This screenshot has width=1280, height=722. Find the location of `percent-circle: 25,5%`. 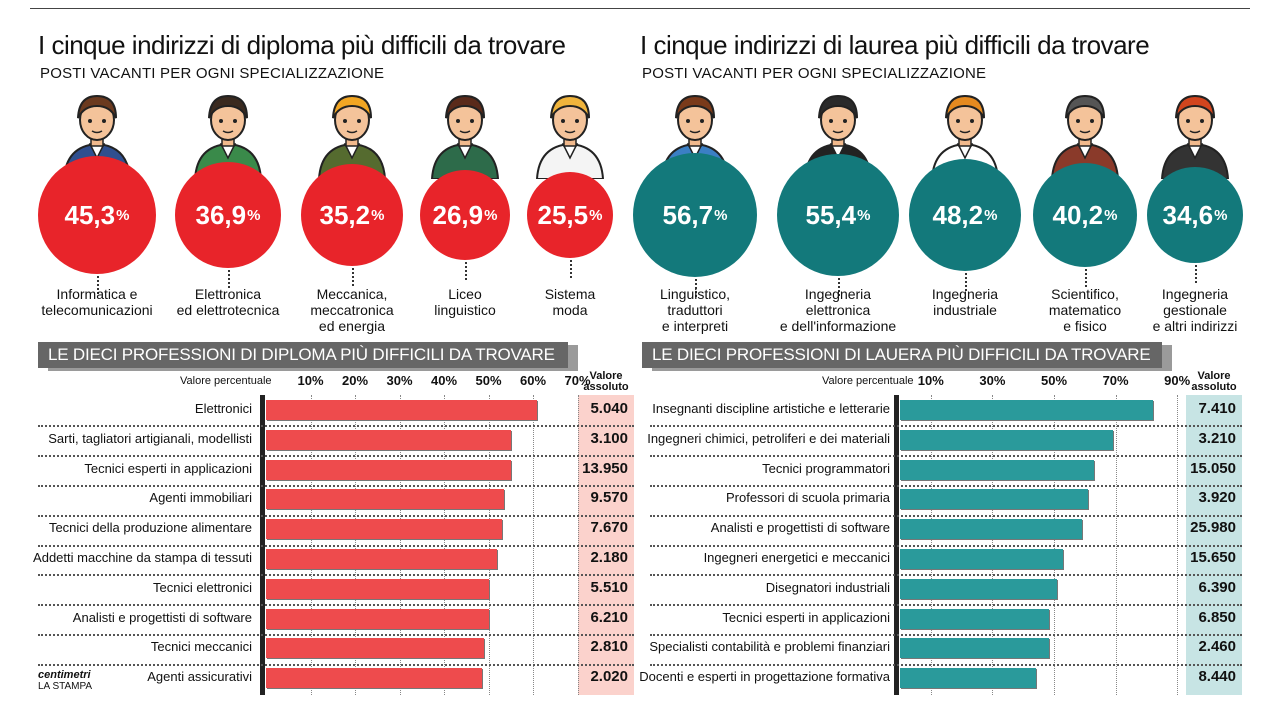

percent-circle: 25,5% is located at coordinates (570, 215).